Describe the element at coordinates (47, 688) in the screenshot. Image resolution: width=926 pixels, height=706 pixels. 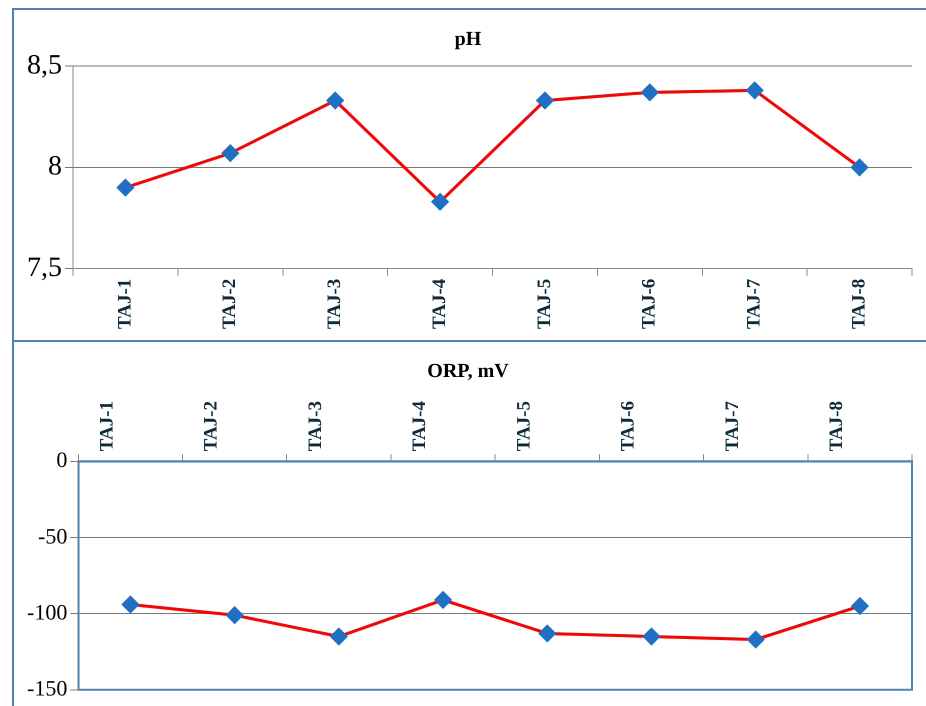
I see `y-tick-label: -150` at that location.